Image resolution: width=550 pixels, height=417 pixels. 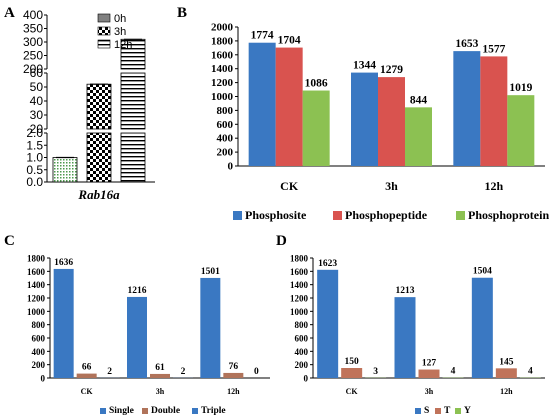 I want to click on data-label-double-ck: 66, so click(x=87, y=368).